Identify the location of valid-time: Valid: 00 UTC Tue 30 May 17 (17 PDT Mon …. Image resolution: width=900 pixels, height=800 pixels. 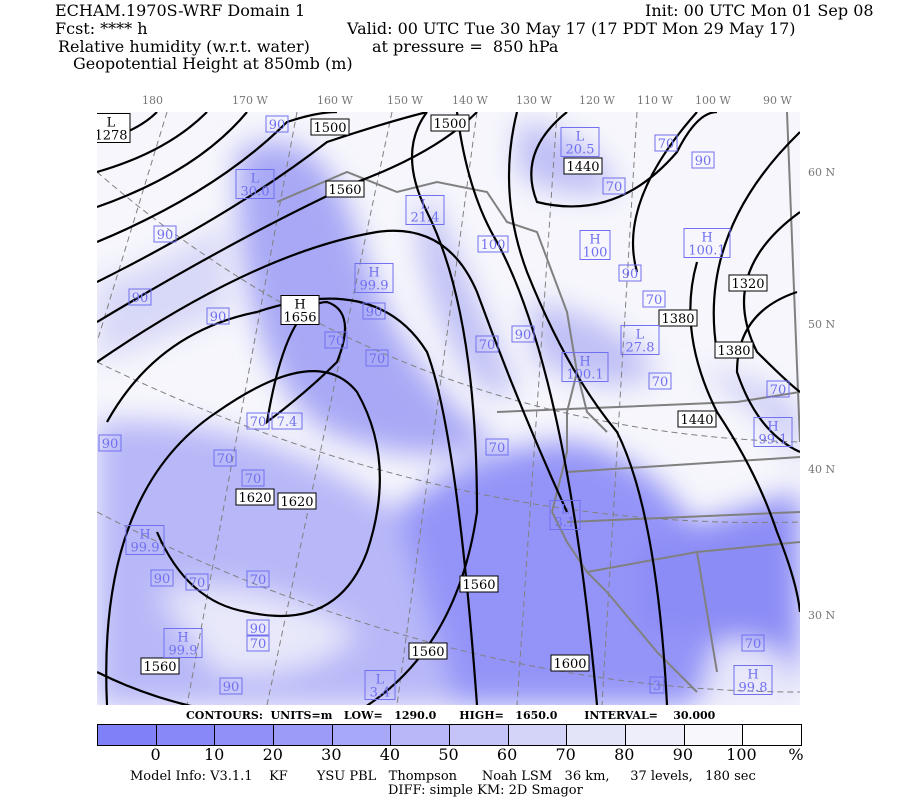
(571, 28).